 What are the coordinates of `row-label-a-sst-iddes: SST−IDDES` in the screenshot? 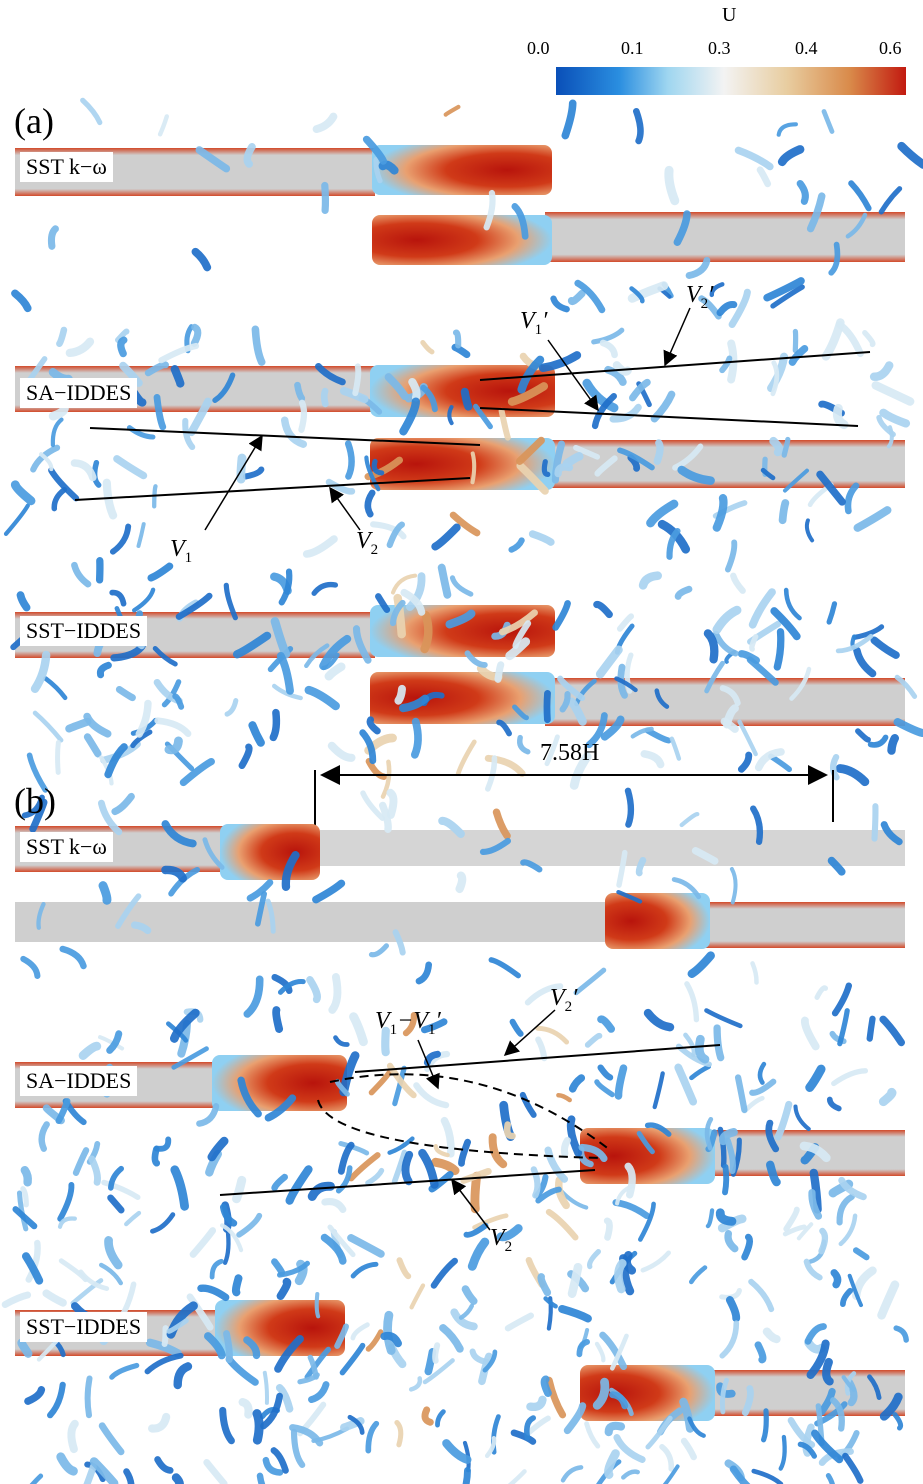 It's located at (84, 631).